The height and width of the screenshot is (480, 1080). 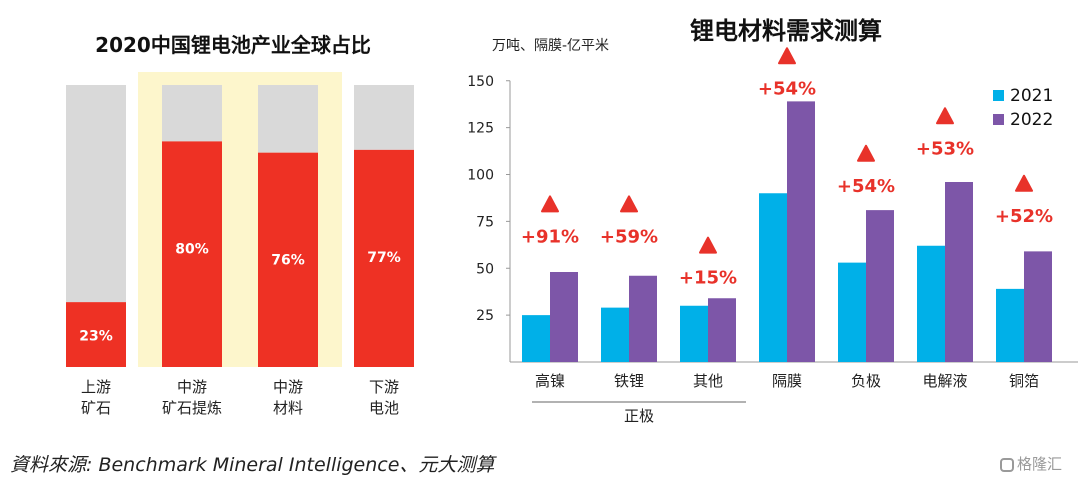 I want to click on y-tick-label: 25, so click(x=485, y=316).